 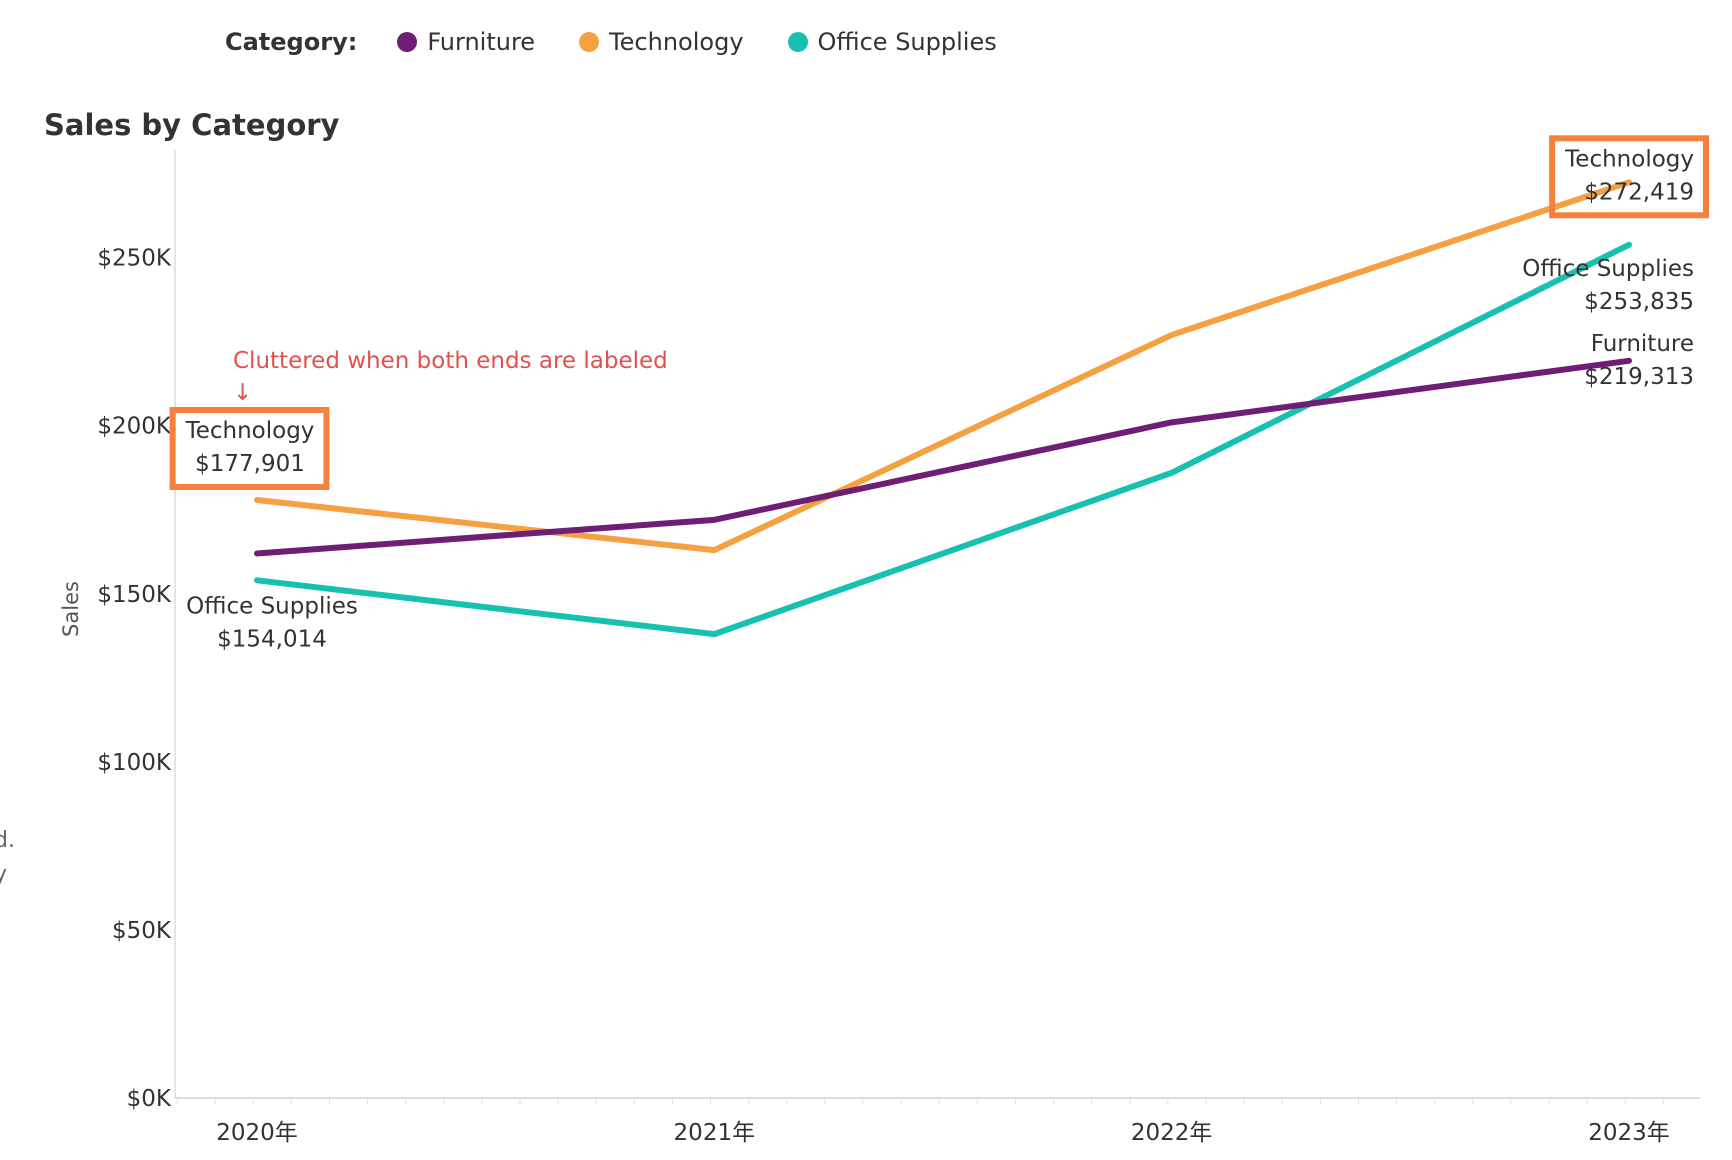 What do you see at coordinates (450, 361) in the screenshot?
I see `annotation-text: Cluttered when both ends are labeled` at bounding box center [450, 361].